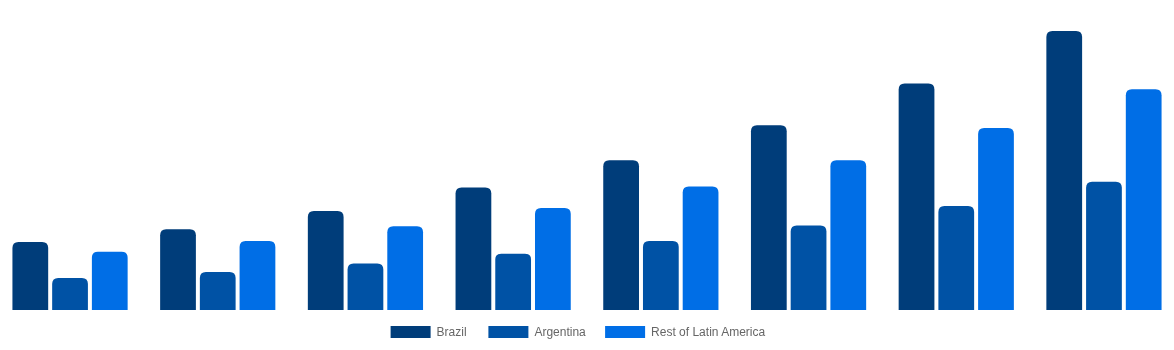 This screenshot has width=1174, height=350. I want to click on legend-label: Rest of Latin America, so click(708, 332).